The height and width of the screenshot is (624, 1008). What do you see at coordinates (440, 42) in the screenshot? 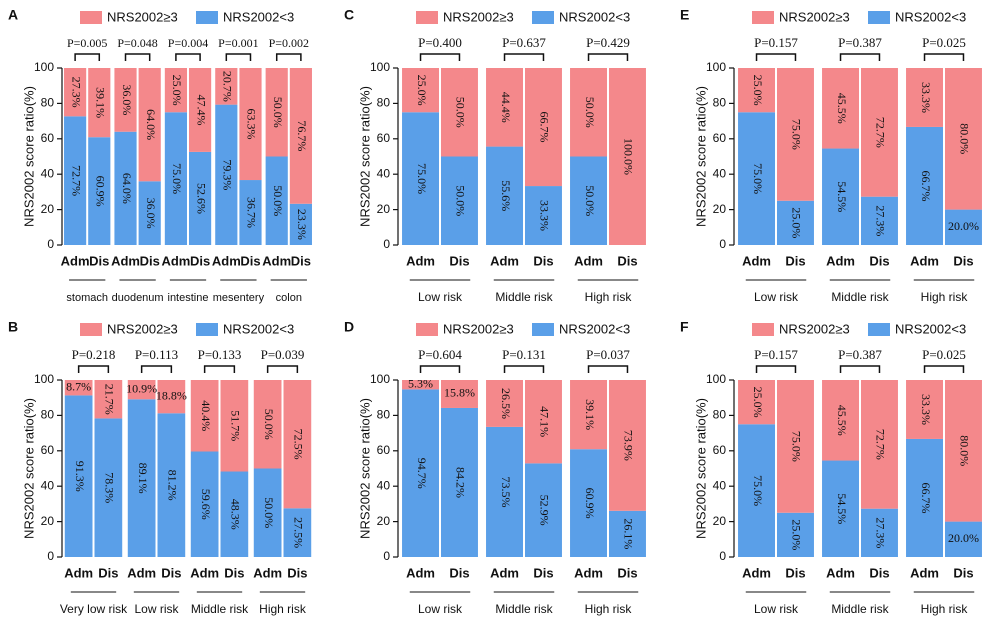
I see `p-value: P=0.400` at bounding box center [440, 42].